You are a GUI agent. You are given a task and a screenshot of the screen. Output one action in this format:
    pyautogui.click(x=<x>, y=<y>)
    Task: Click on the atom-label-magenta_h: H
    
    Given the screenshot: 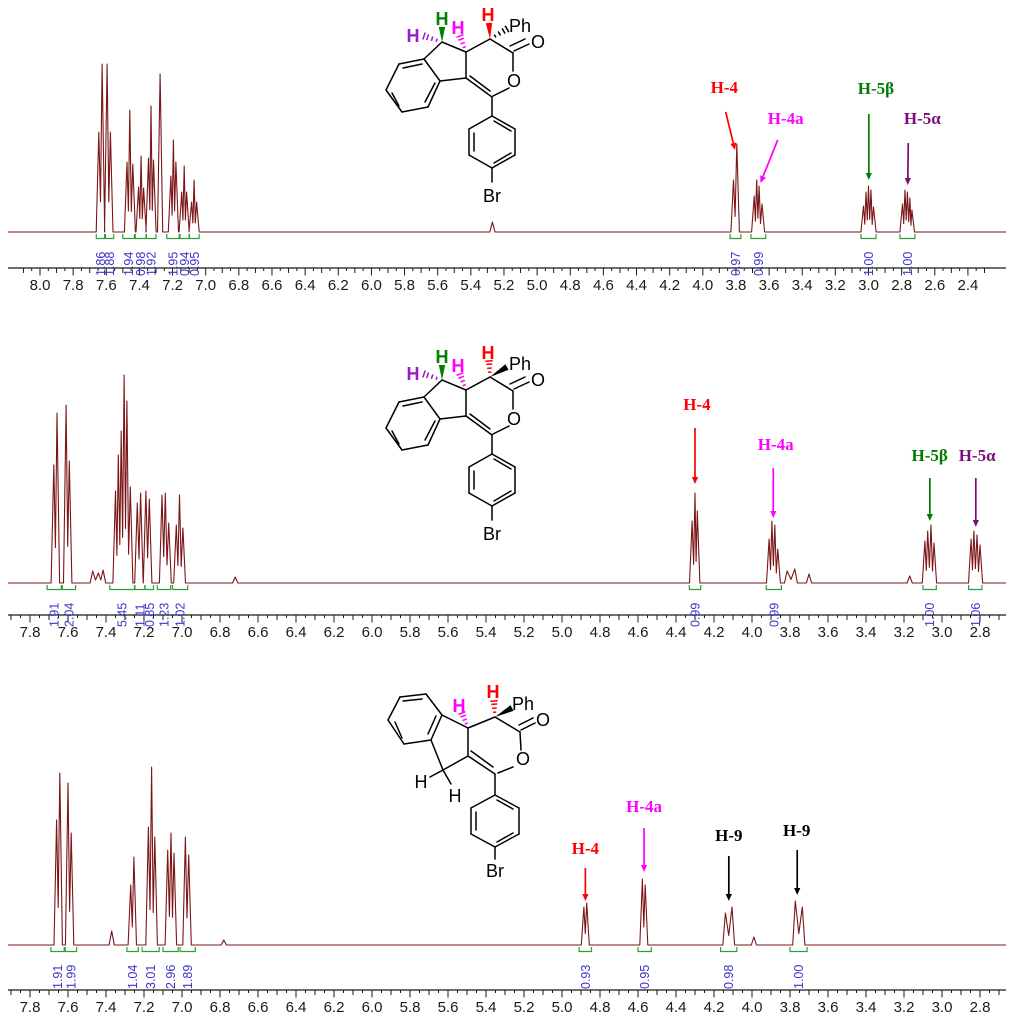 What is the action you would take?
    pyautogui.click(x=458, y=366)
    